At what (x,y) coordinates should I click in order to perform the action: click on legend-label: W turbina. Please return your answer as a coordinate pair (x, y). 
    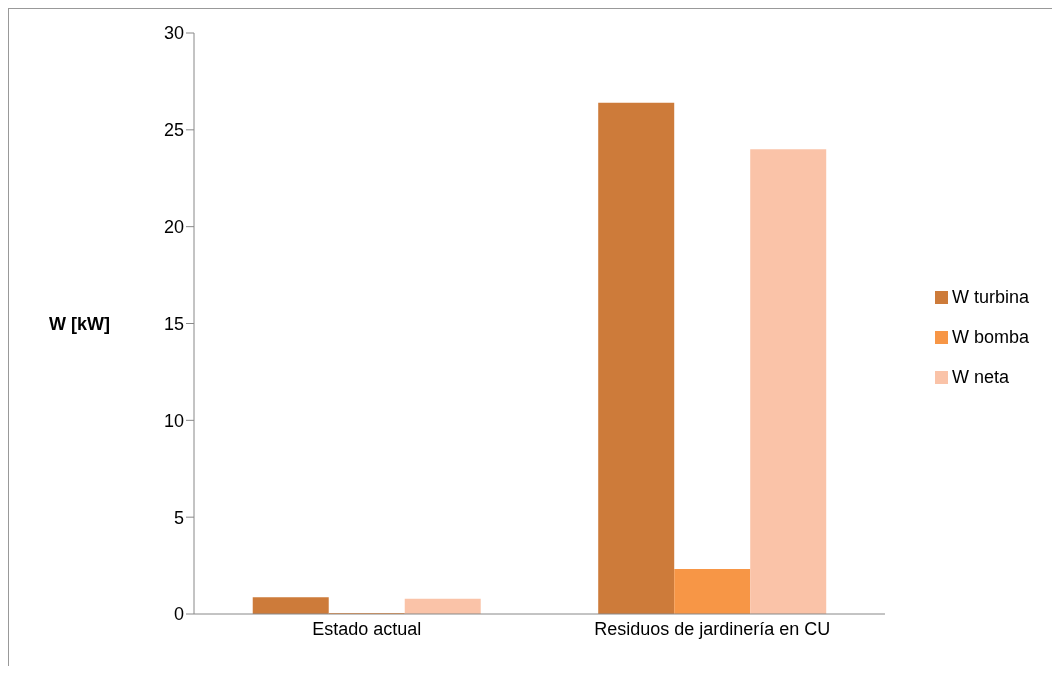
    Looking at the image, I should click on (990, 296).